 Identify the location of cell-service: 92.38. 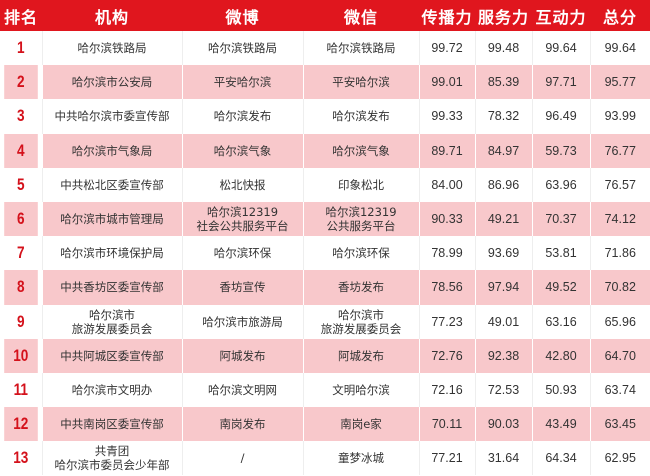
(503, 355).